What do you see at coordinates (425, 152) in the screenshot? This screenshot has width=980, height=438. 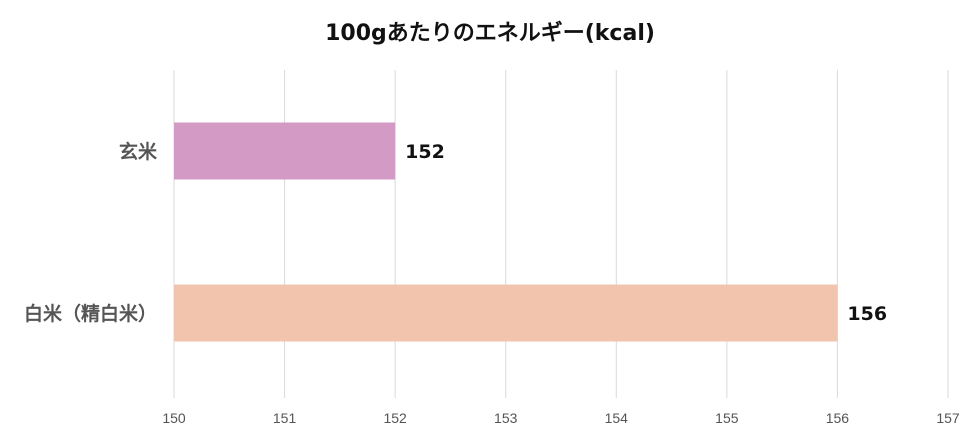 I see `value-label: 152` at bounding box center [425, 152].